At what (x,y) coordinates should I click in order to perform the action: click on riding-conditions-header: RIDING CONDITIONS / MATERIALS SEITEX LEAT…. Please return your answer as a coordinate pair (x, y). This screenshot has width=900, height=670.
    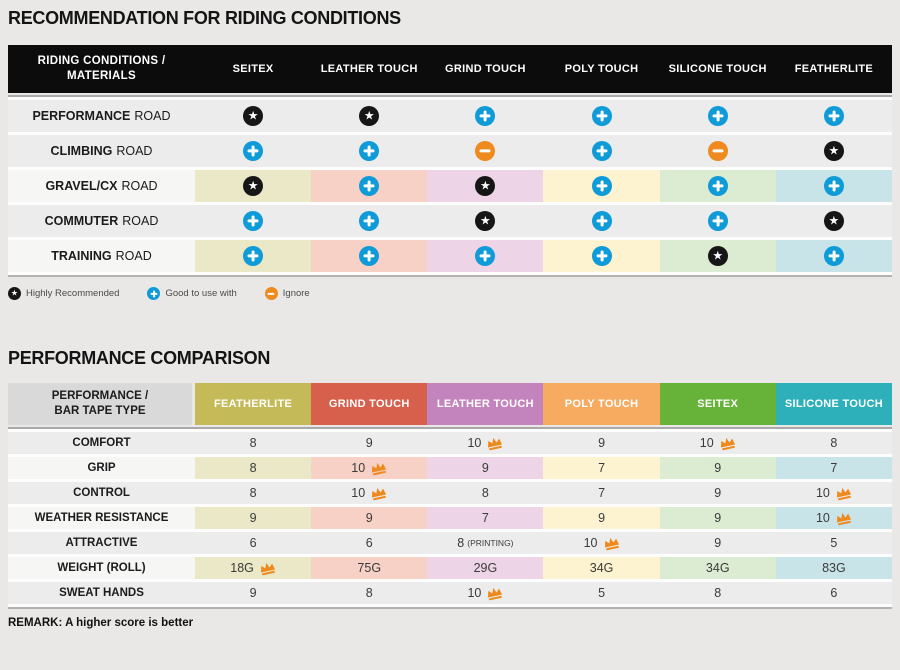
    Looking at the image, I should click on (450, 69).